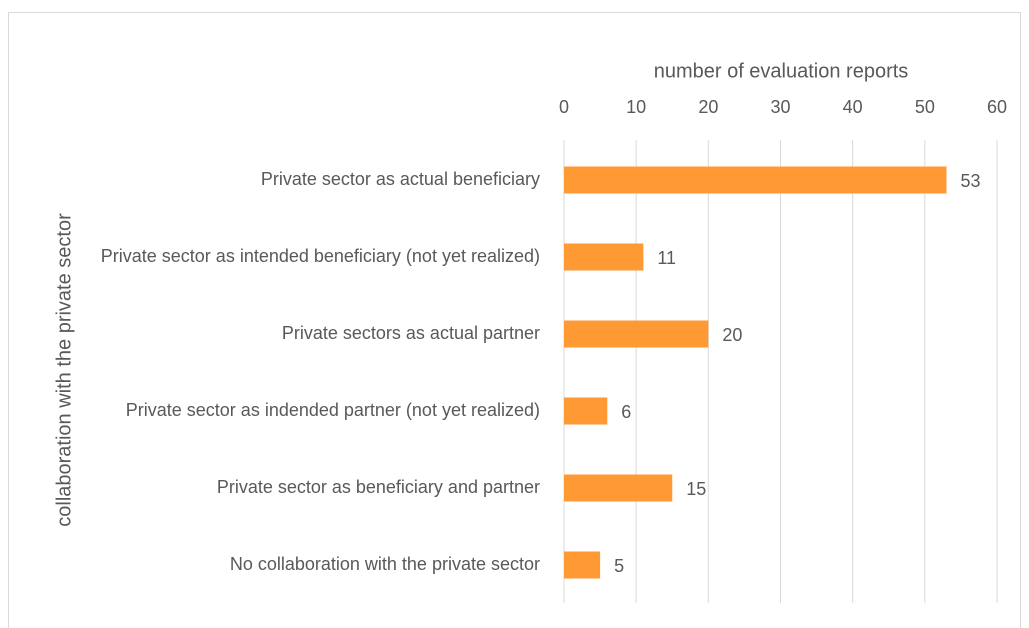  I want to click on label-line: No collaboration with the private sector, so click(385, 564).